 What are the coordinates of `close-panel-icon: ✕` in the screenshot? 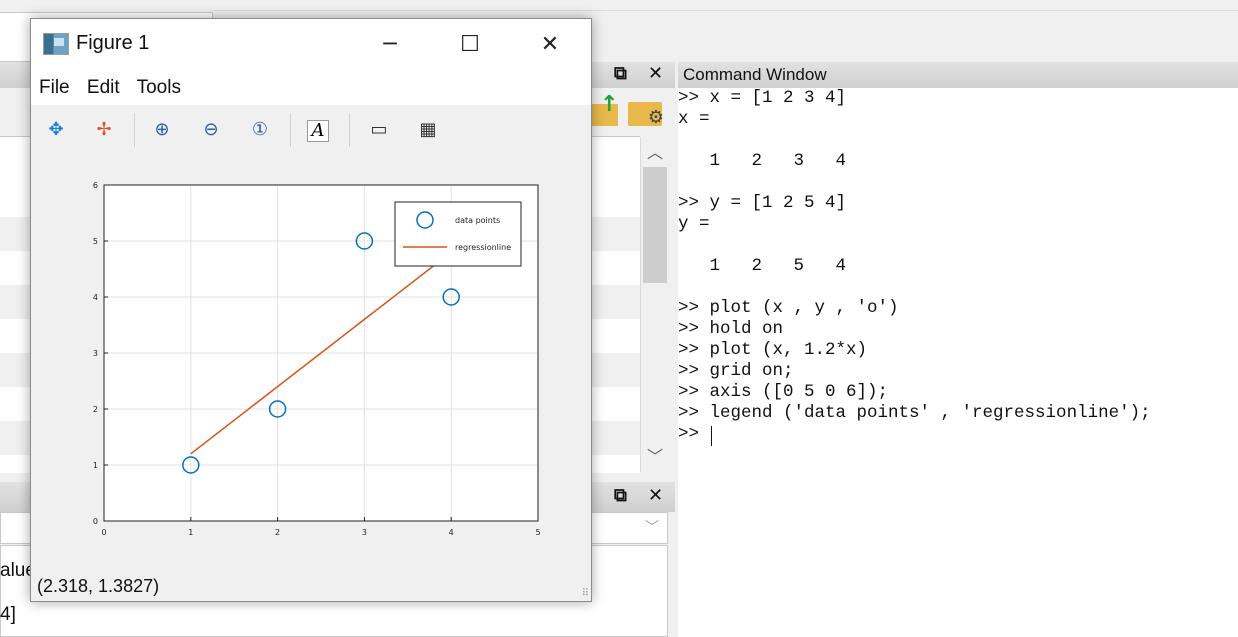 It's located at (656, 73).